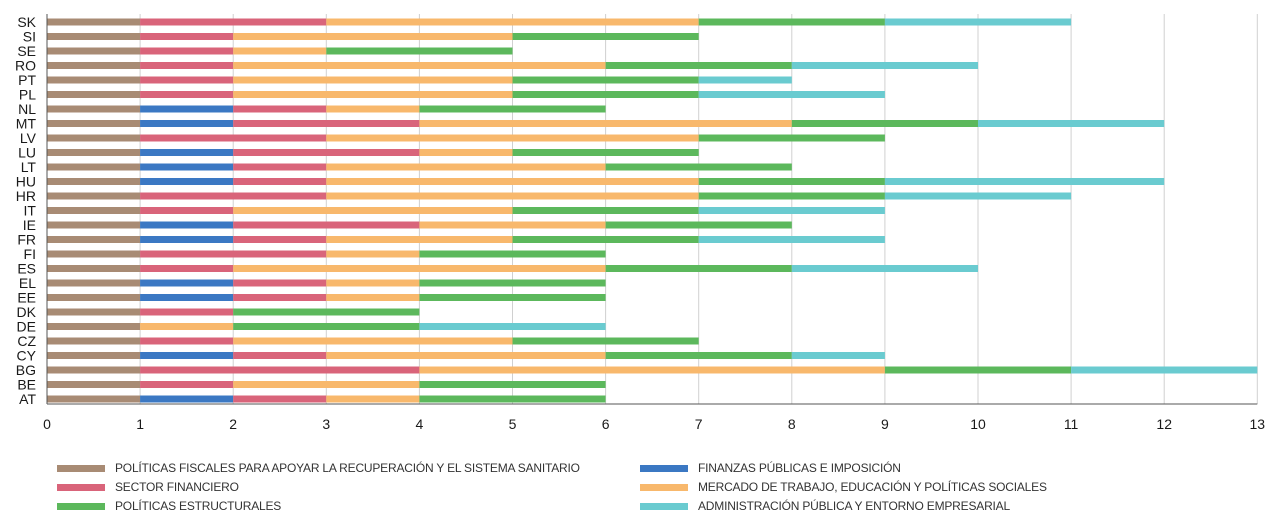 This screenshot has width=1269, height=514. I want to click on x-tick-label: 2, so click(233, 424).